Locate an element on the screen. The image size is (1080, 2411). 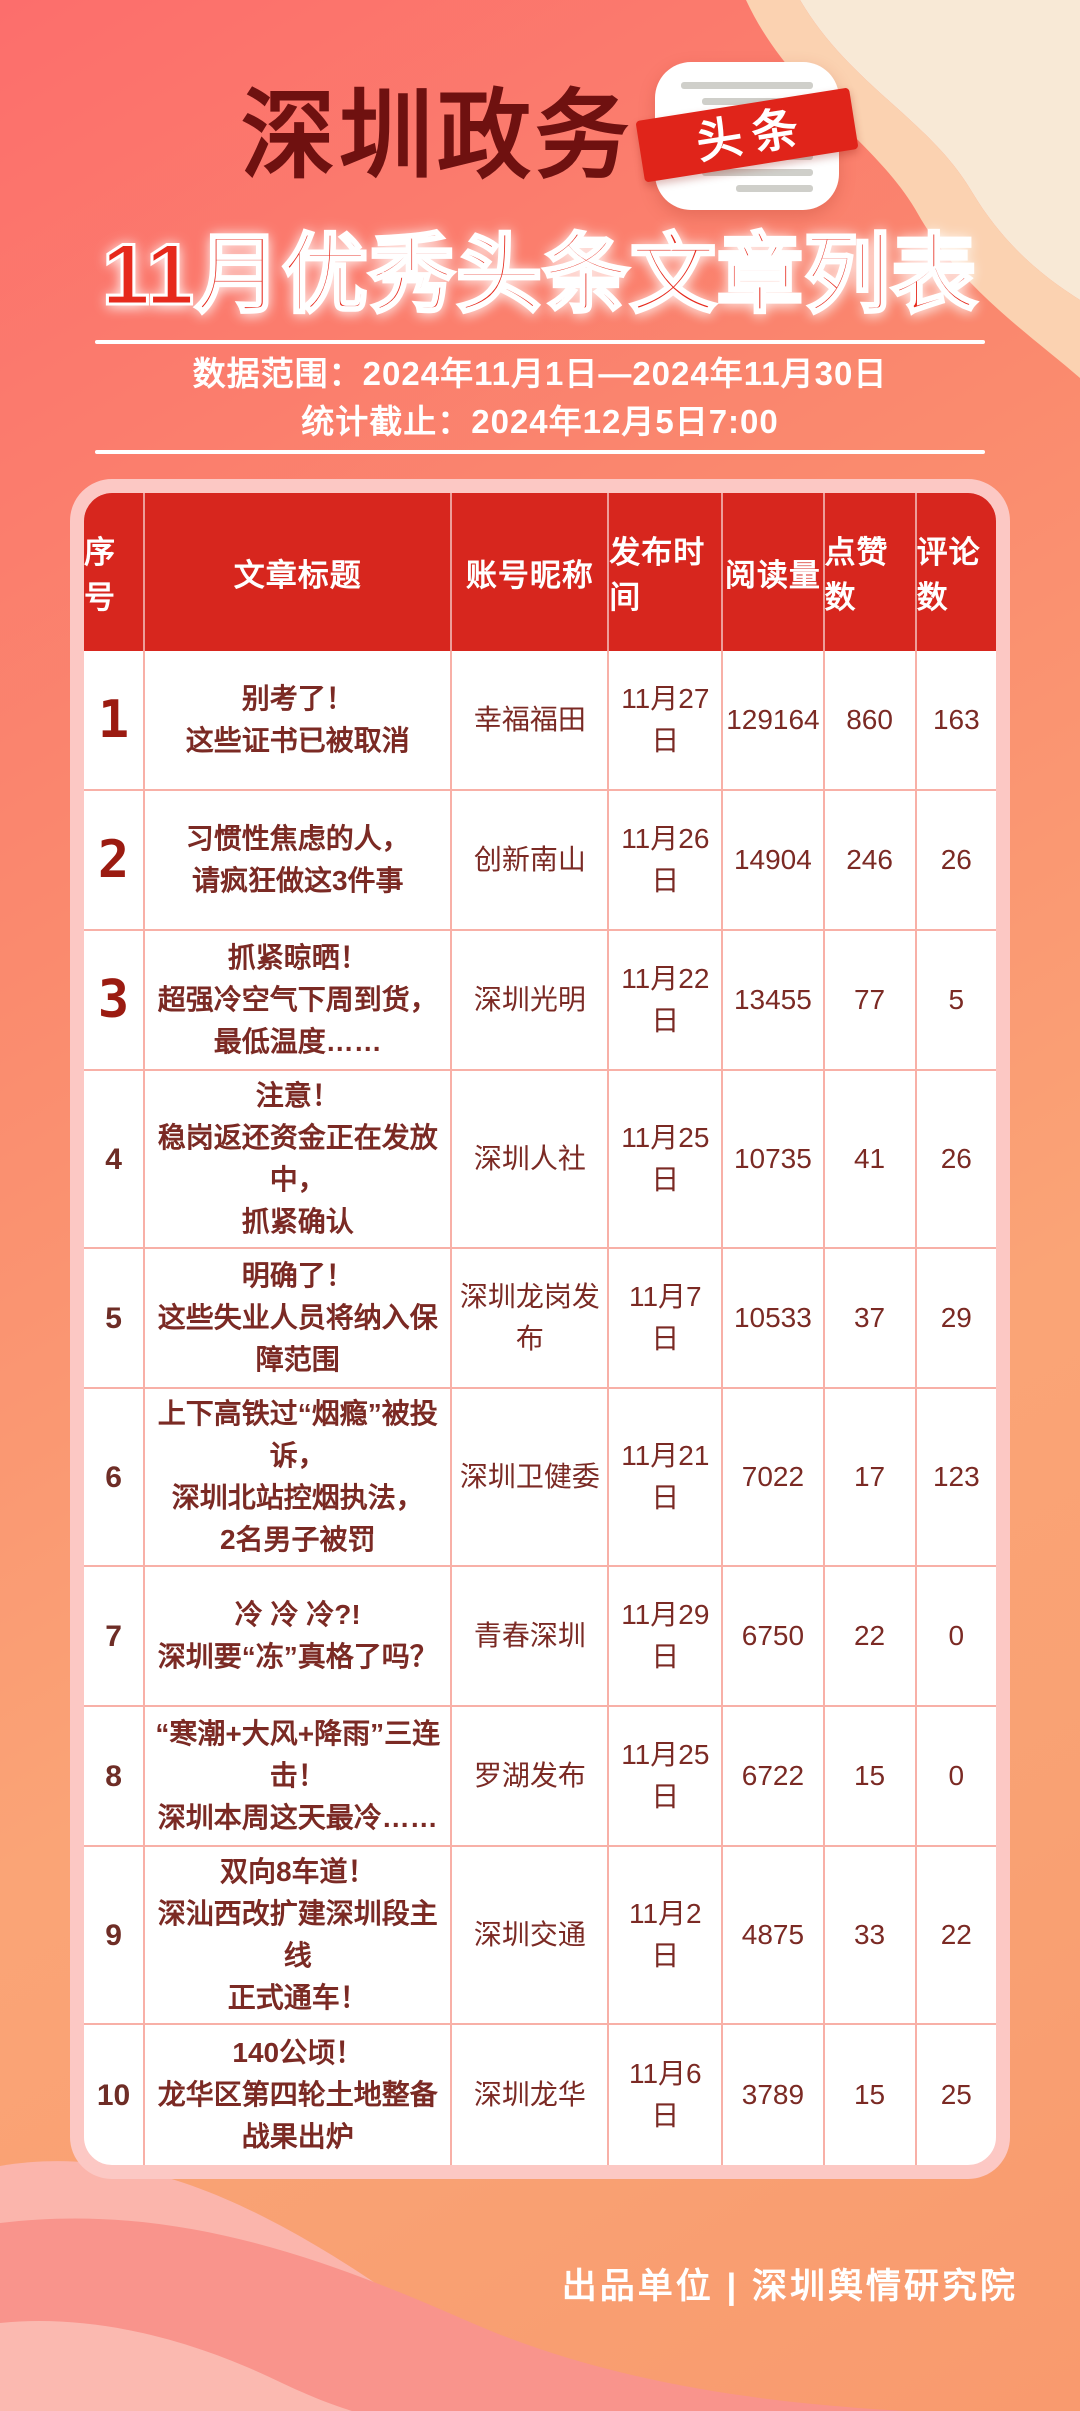
meta-data-range: 数据范围：2024年11月1日—2024年11月30日 is located at coordinates (540, 373).